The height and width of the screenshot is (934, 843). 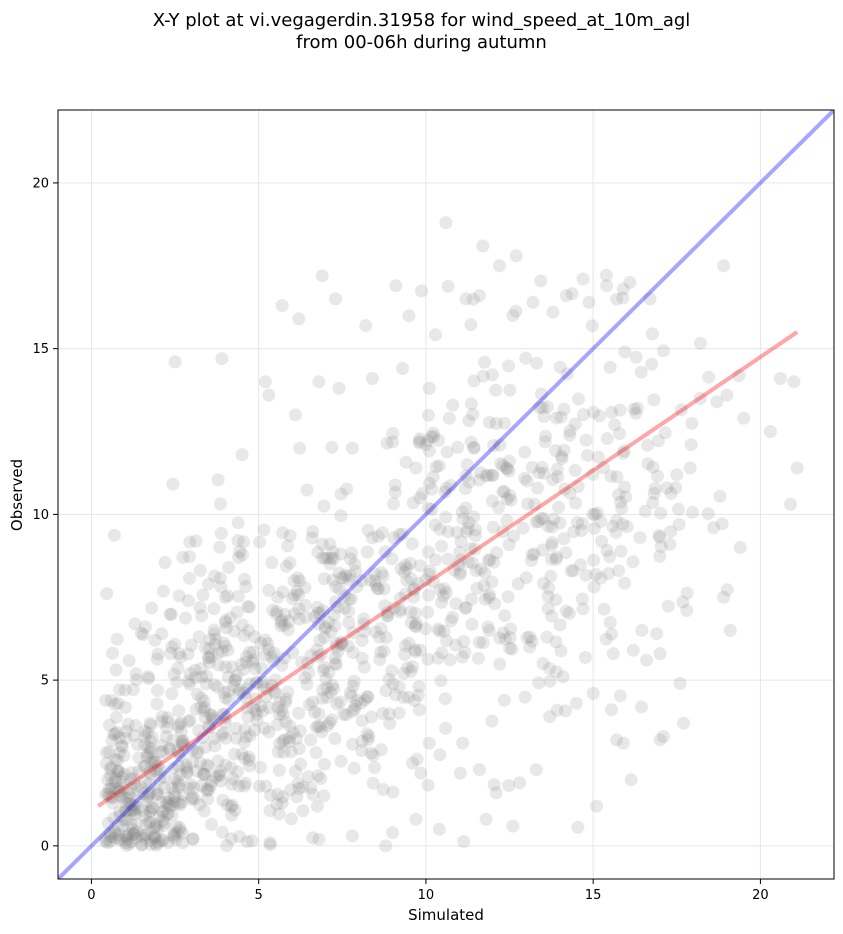 What do you see at coordinates (760, 895) in the screenshot?
I see `x-tick-label: 20` at bounding box center [760, 895].